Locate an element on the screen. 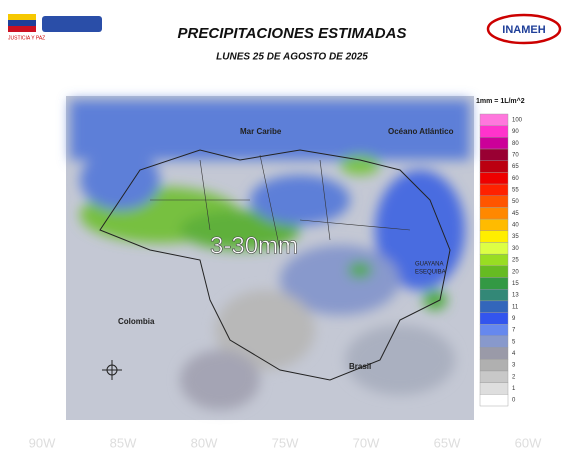 This screenshot has width=570, height=456. legend-label: 3 is located at coordinates (514, 366).